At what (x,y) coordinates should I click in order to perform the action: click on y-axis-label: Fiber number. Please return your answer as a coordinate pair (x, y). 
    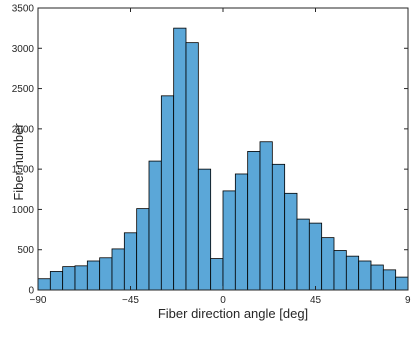
    Looking at the image, I should click on (18, 162).